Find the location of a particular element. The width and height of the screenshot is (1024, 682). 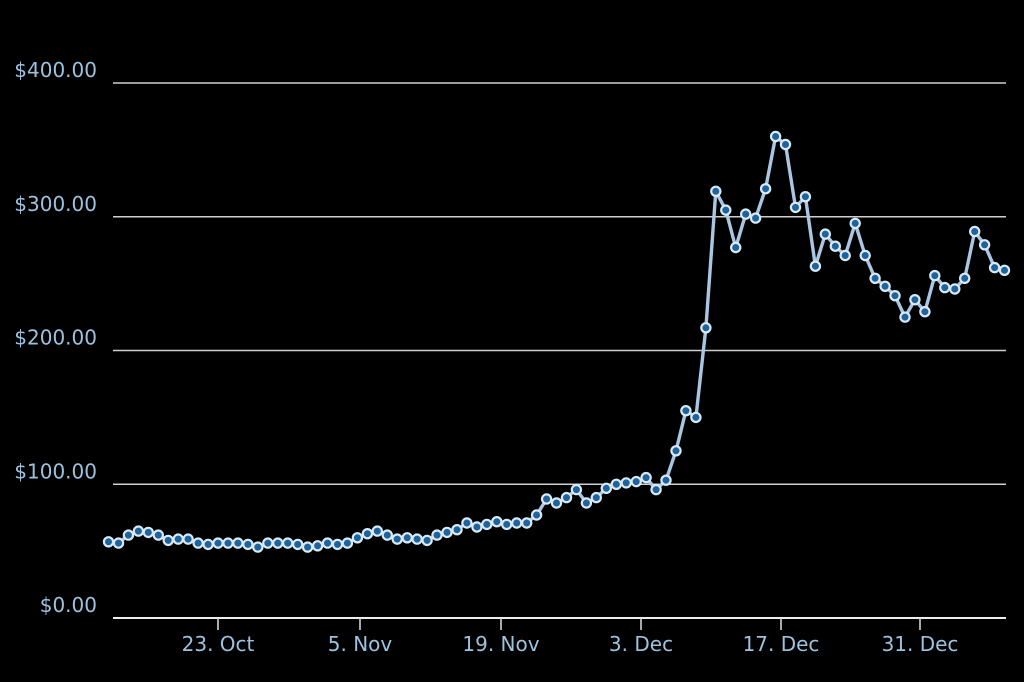

axis-layer: 23. Oct 5. Nov 19. Nov 3. Dec 17. Dec 31. Dec is located at coordinates (570, 637).